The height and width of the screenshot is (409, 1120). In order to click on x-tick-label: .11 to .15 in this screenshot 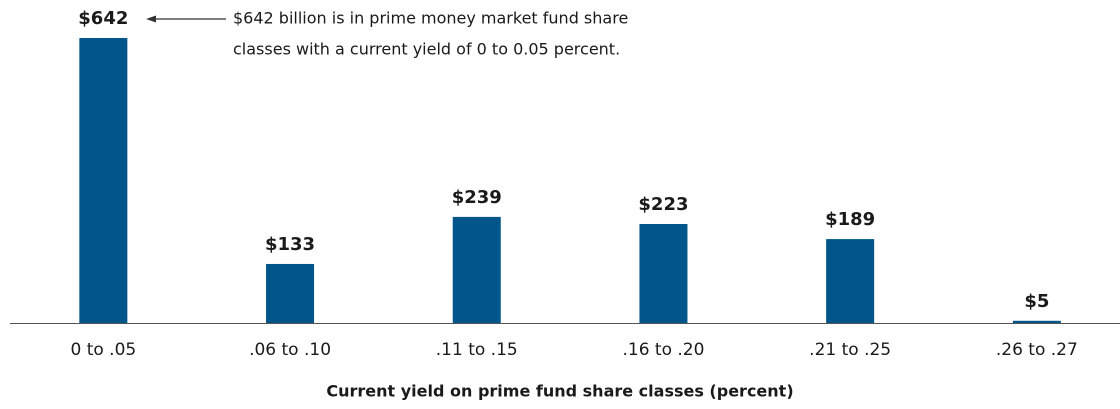, I will do `click(477, 350)`.